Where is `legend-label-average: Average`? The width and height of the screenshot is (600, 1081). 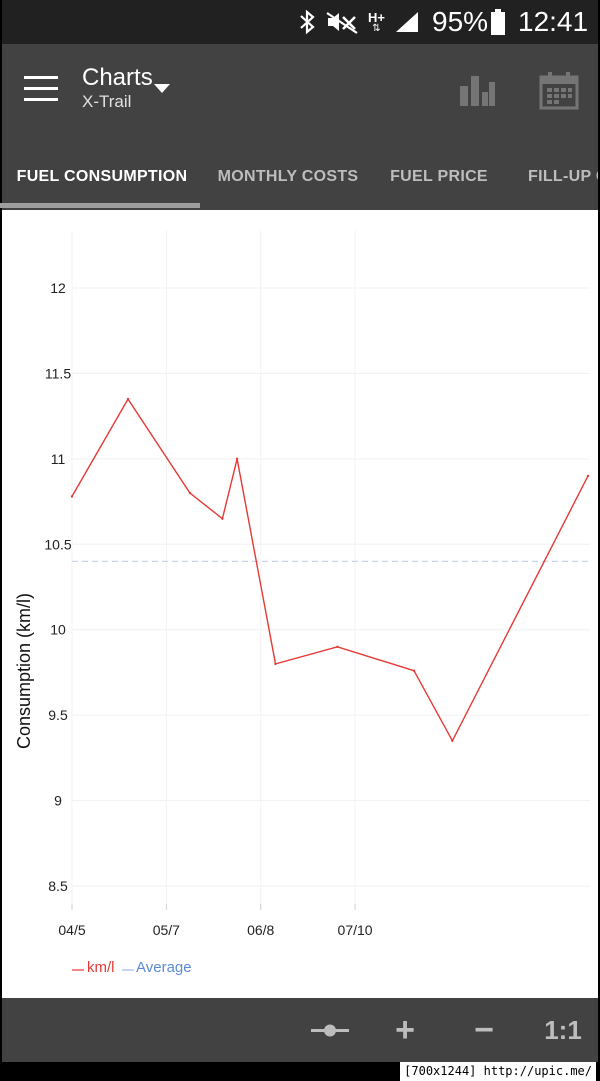
legend-label-average: Average is located at coordinates (164, 967).